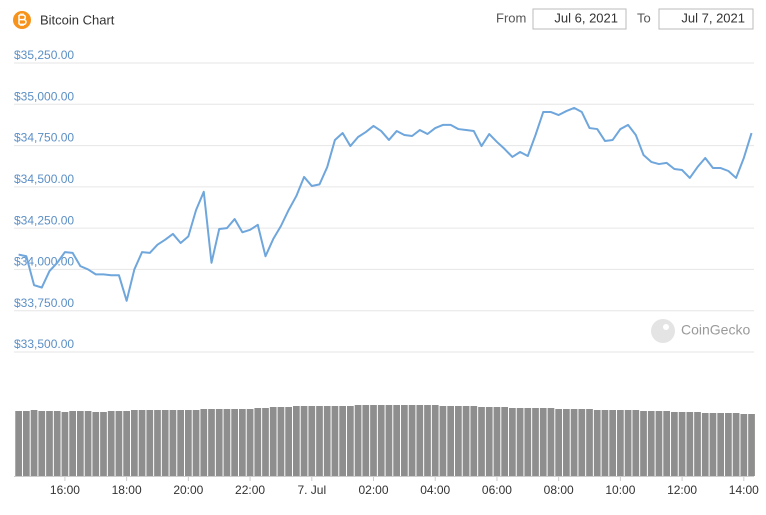 Image resolution: width=766 pixels, height=515 pixels. I want to click on x-tick-label: 20:00, so click(188, 490).